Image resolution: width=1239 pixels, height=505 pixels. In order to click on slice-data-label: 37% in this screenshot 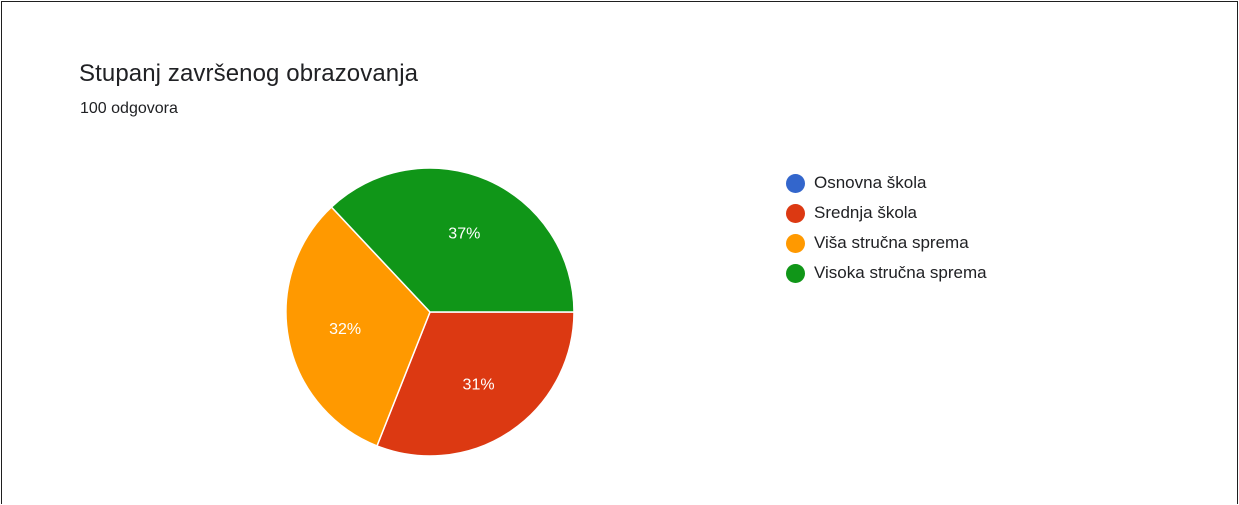, I will do `click(464, 234)`.